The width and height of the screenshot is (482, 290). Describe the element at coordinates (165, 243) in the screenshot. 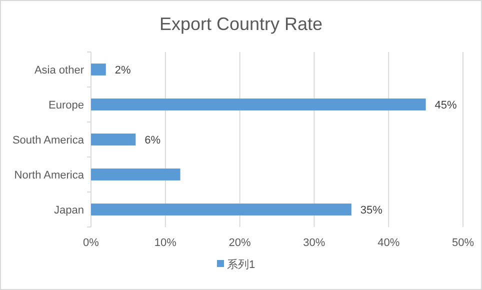

I see `x-tick-label: 10%` at that location.